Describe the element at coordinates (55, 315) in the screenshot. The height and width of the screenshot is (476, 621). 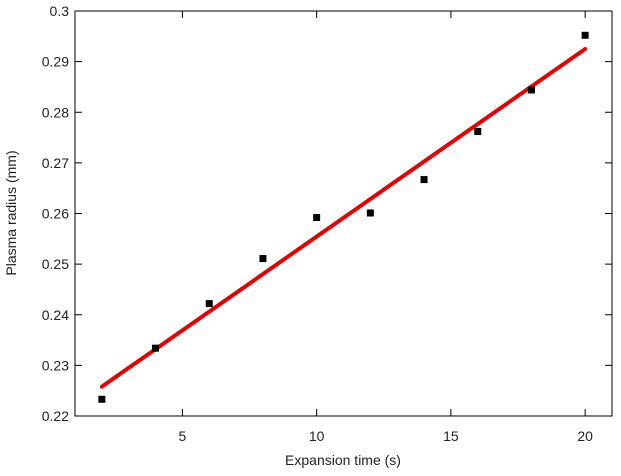
I see `y-tick-label: 0.24` at that location.